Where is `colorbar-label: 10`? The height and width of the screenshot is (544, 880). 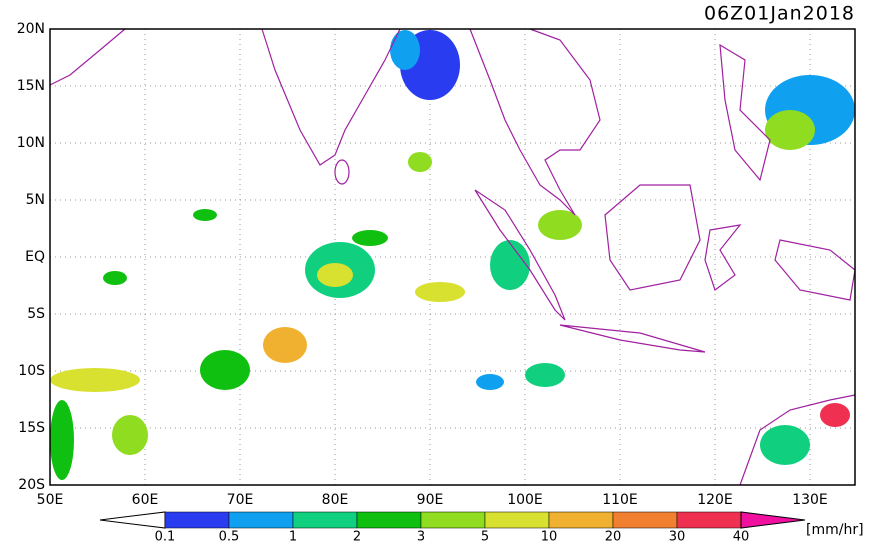 colorbar-label: 10 is located at coordinates (549, 537).